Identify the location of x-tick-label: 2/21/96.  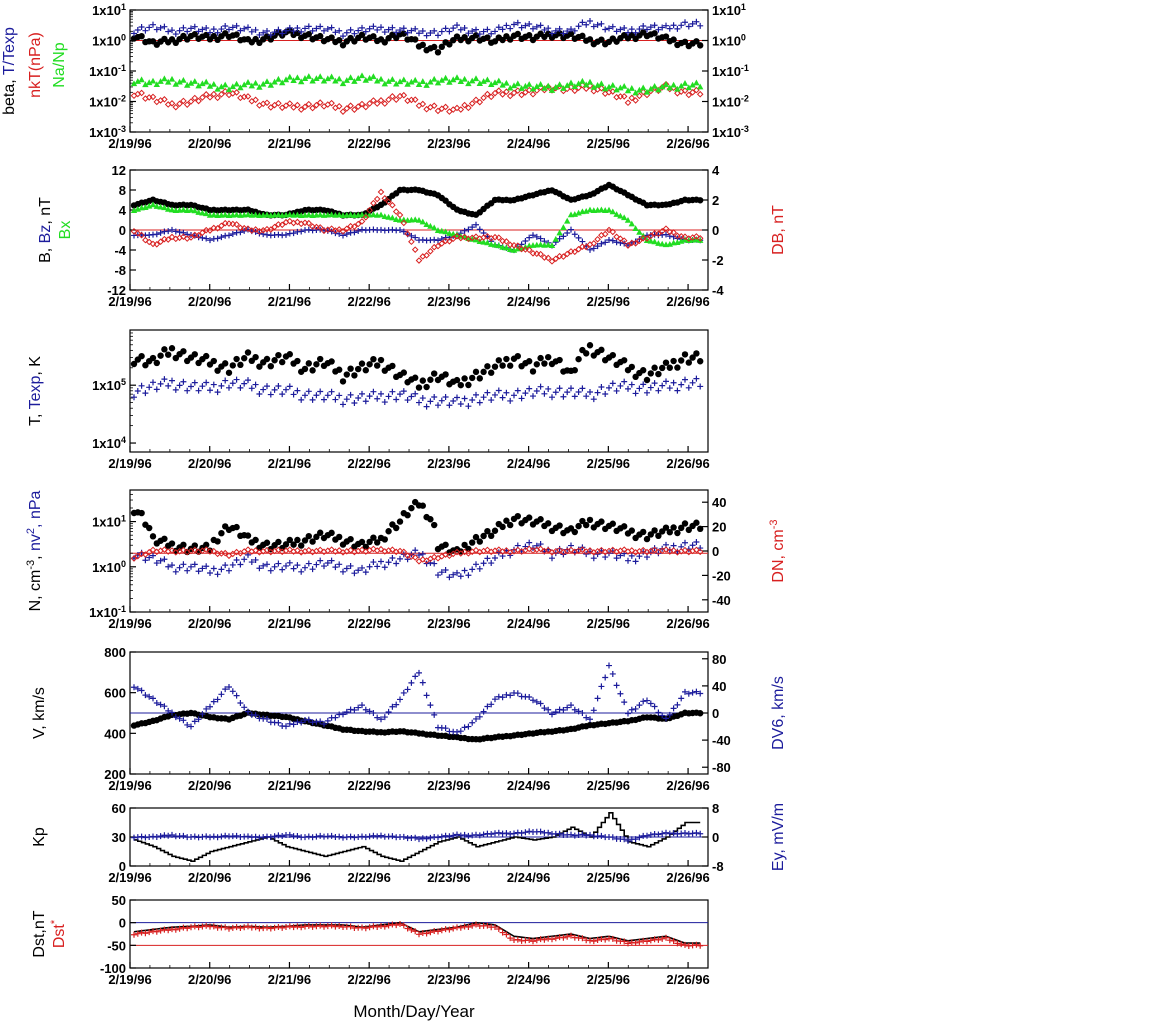
(289, 463).